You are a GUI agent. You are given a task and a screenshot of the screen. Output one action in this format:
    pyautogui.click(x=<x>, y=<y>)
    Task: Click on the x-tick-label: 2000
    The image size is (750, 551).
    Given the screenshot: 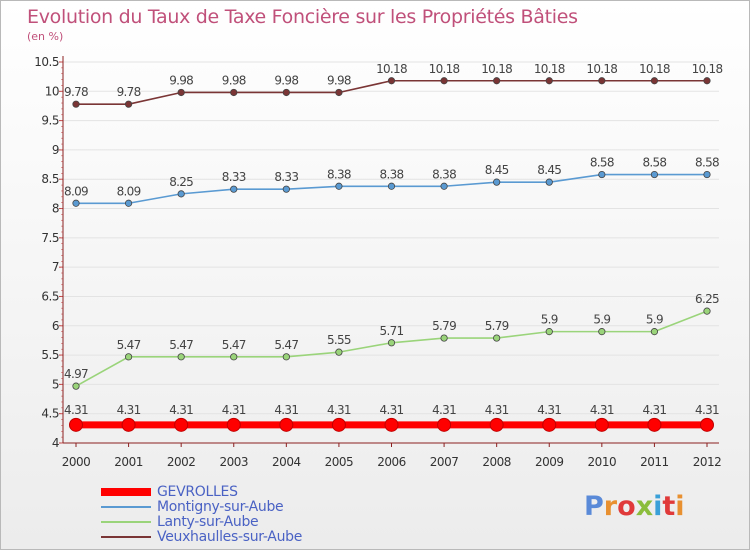 What is the action you would take?
    pyautogui.click(x=76, y=462)
    